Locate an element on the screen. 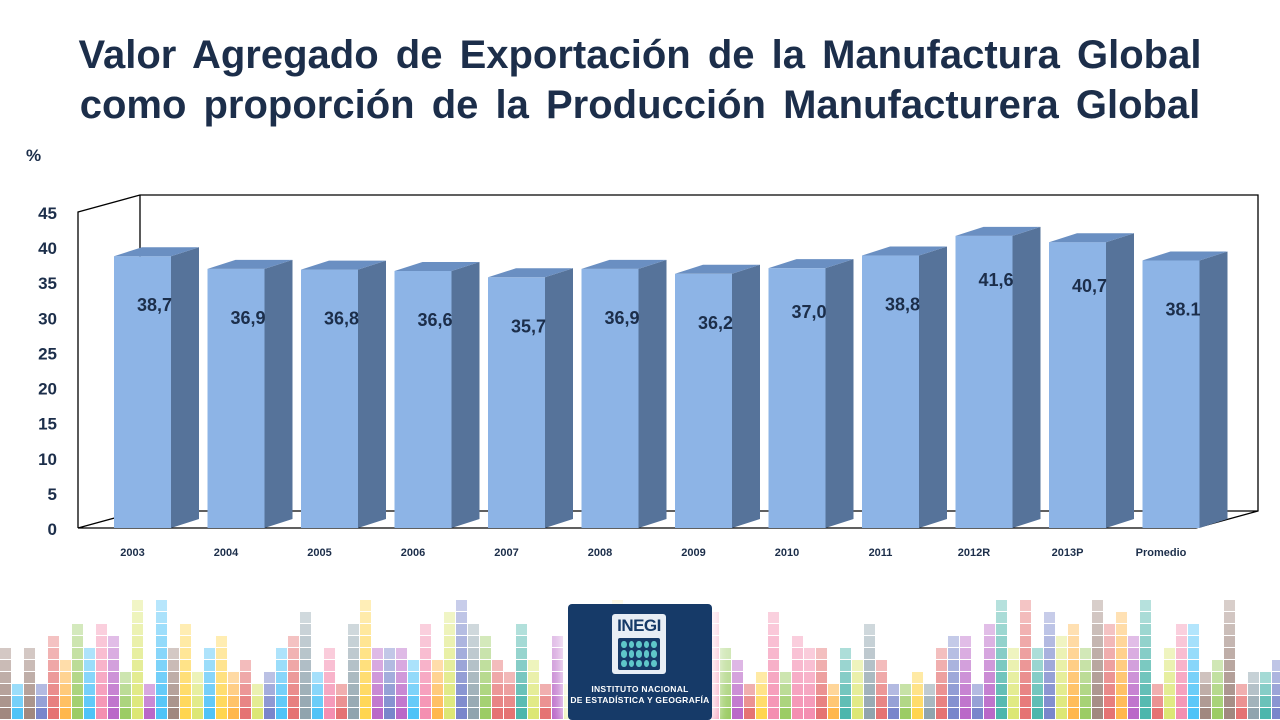 The height and width of the screenshot is (720, 1280). y-tick-label: 10 is located at coordinates (47, 459).